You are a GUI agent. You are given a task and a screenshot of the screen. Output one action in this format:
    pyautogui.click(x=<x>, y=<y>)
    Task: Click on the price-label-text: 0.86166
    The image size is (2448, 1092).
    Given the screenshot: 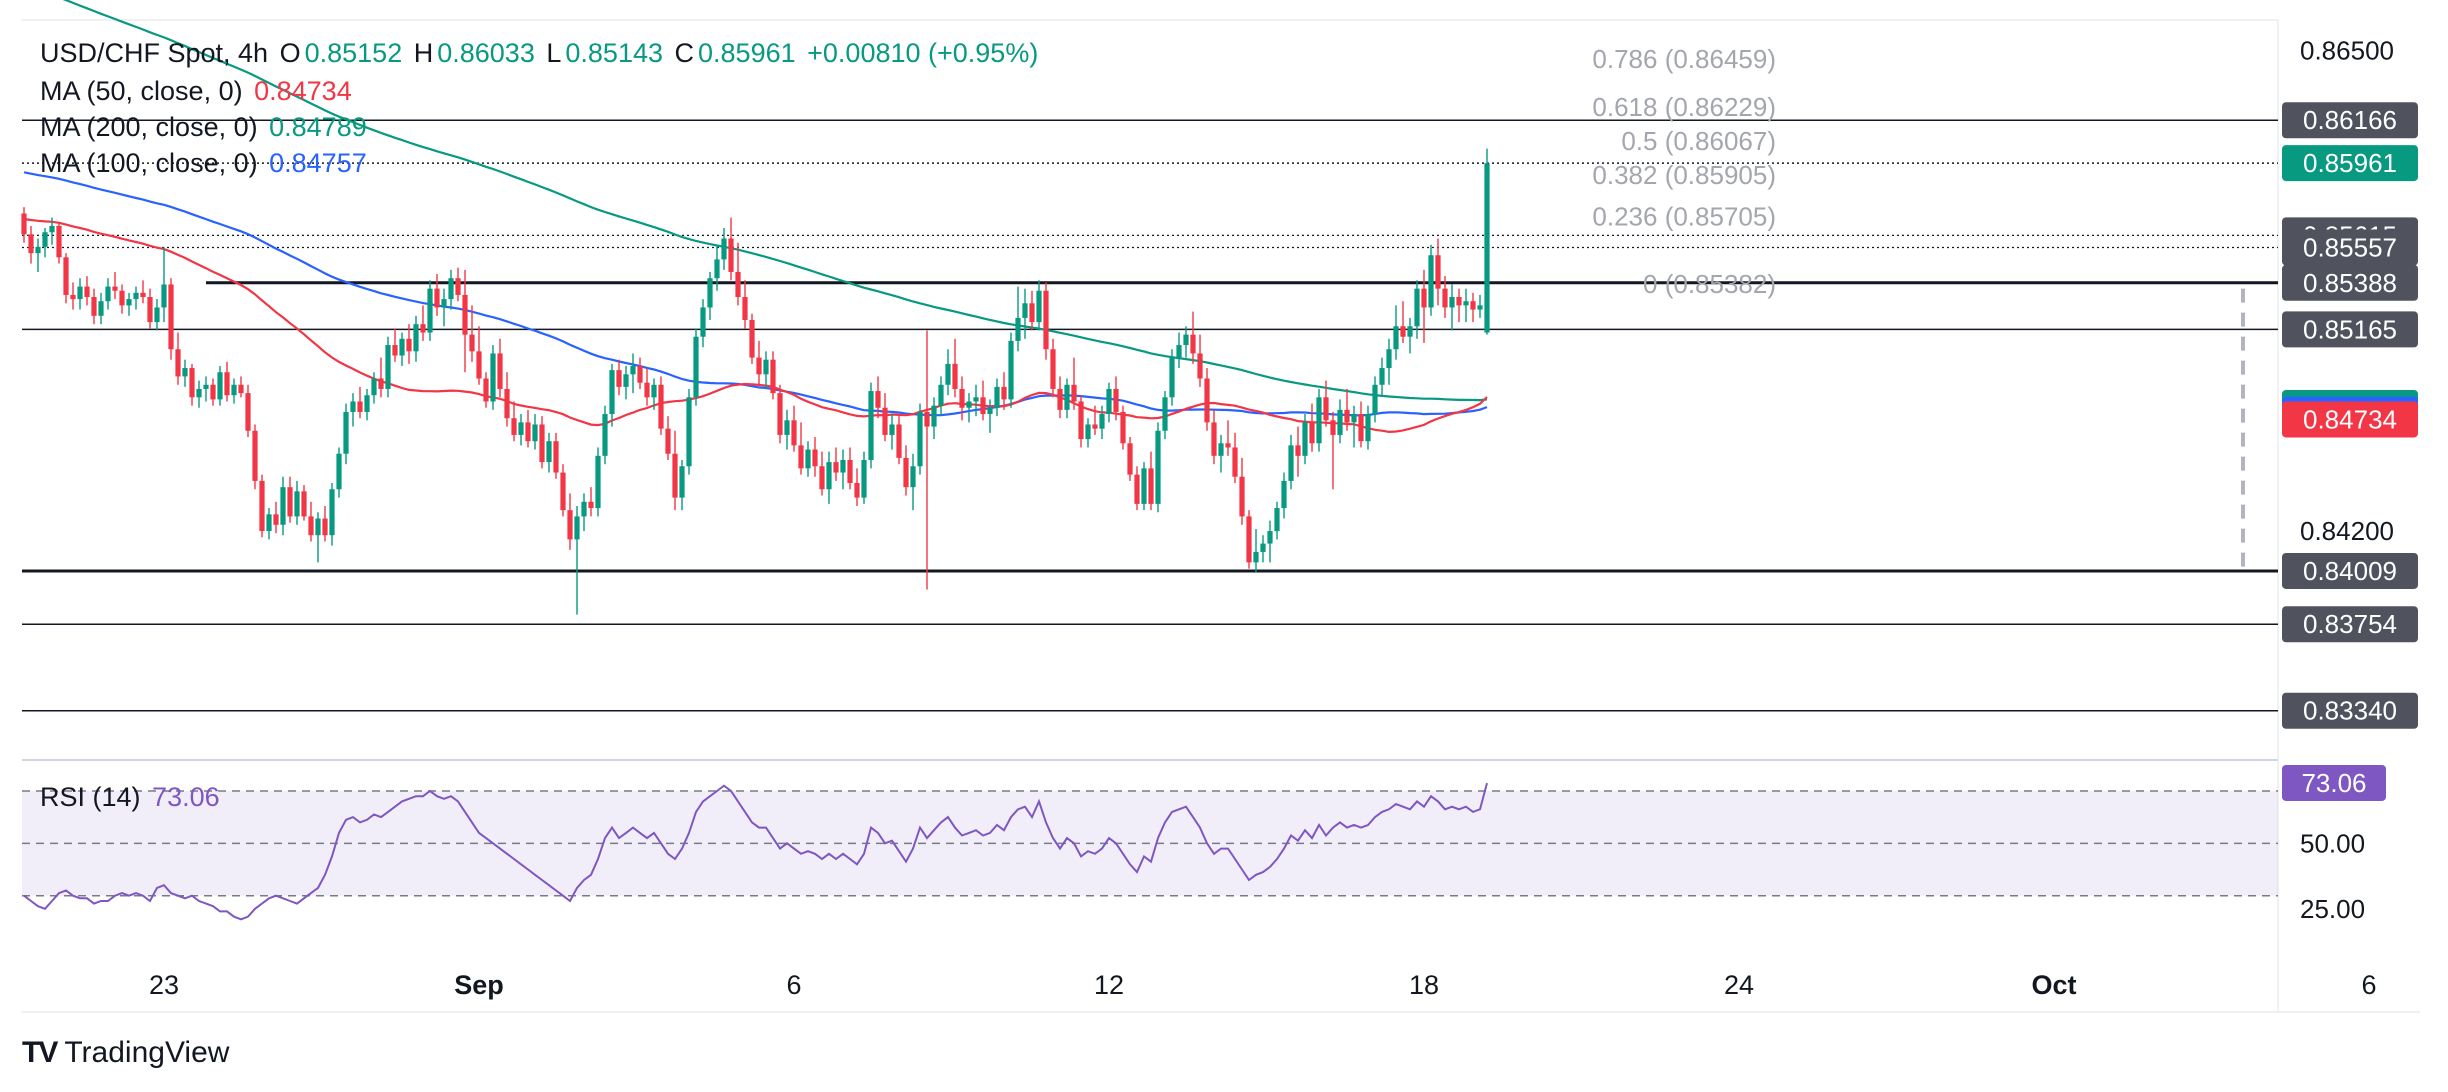 What is the action you would take?
    pyautogui.click(x=2350, y=120)
    